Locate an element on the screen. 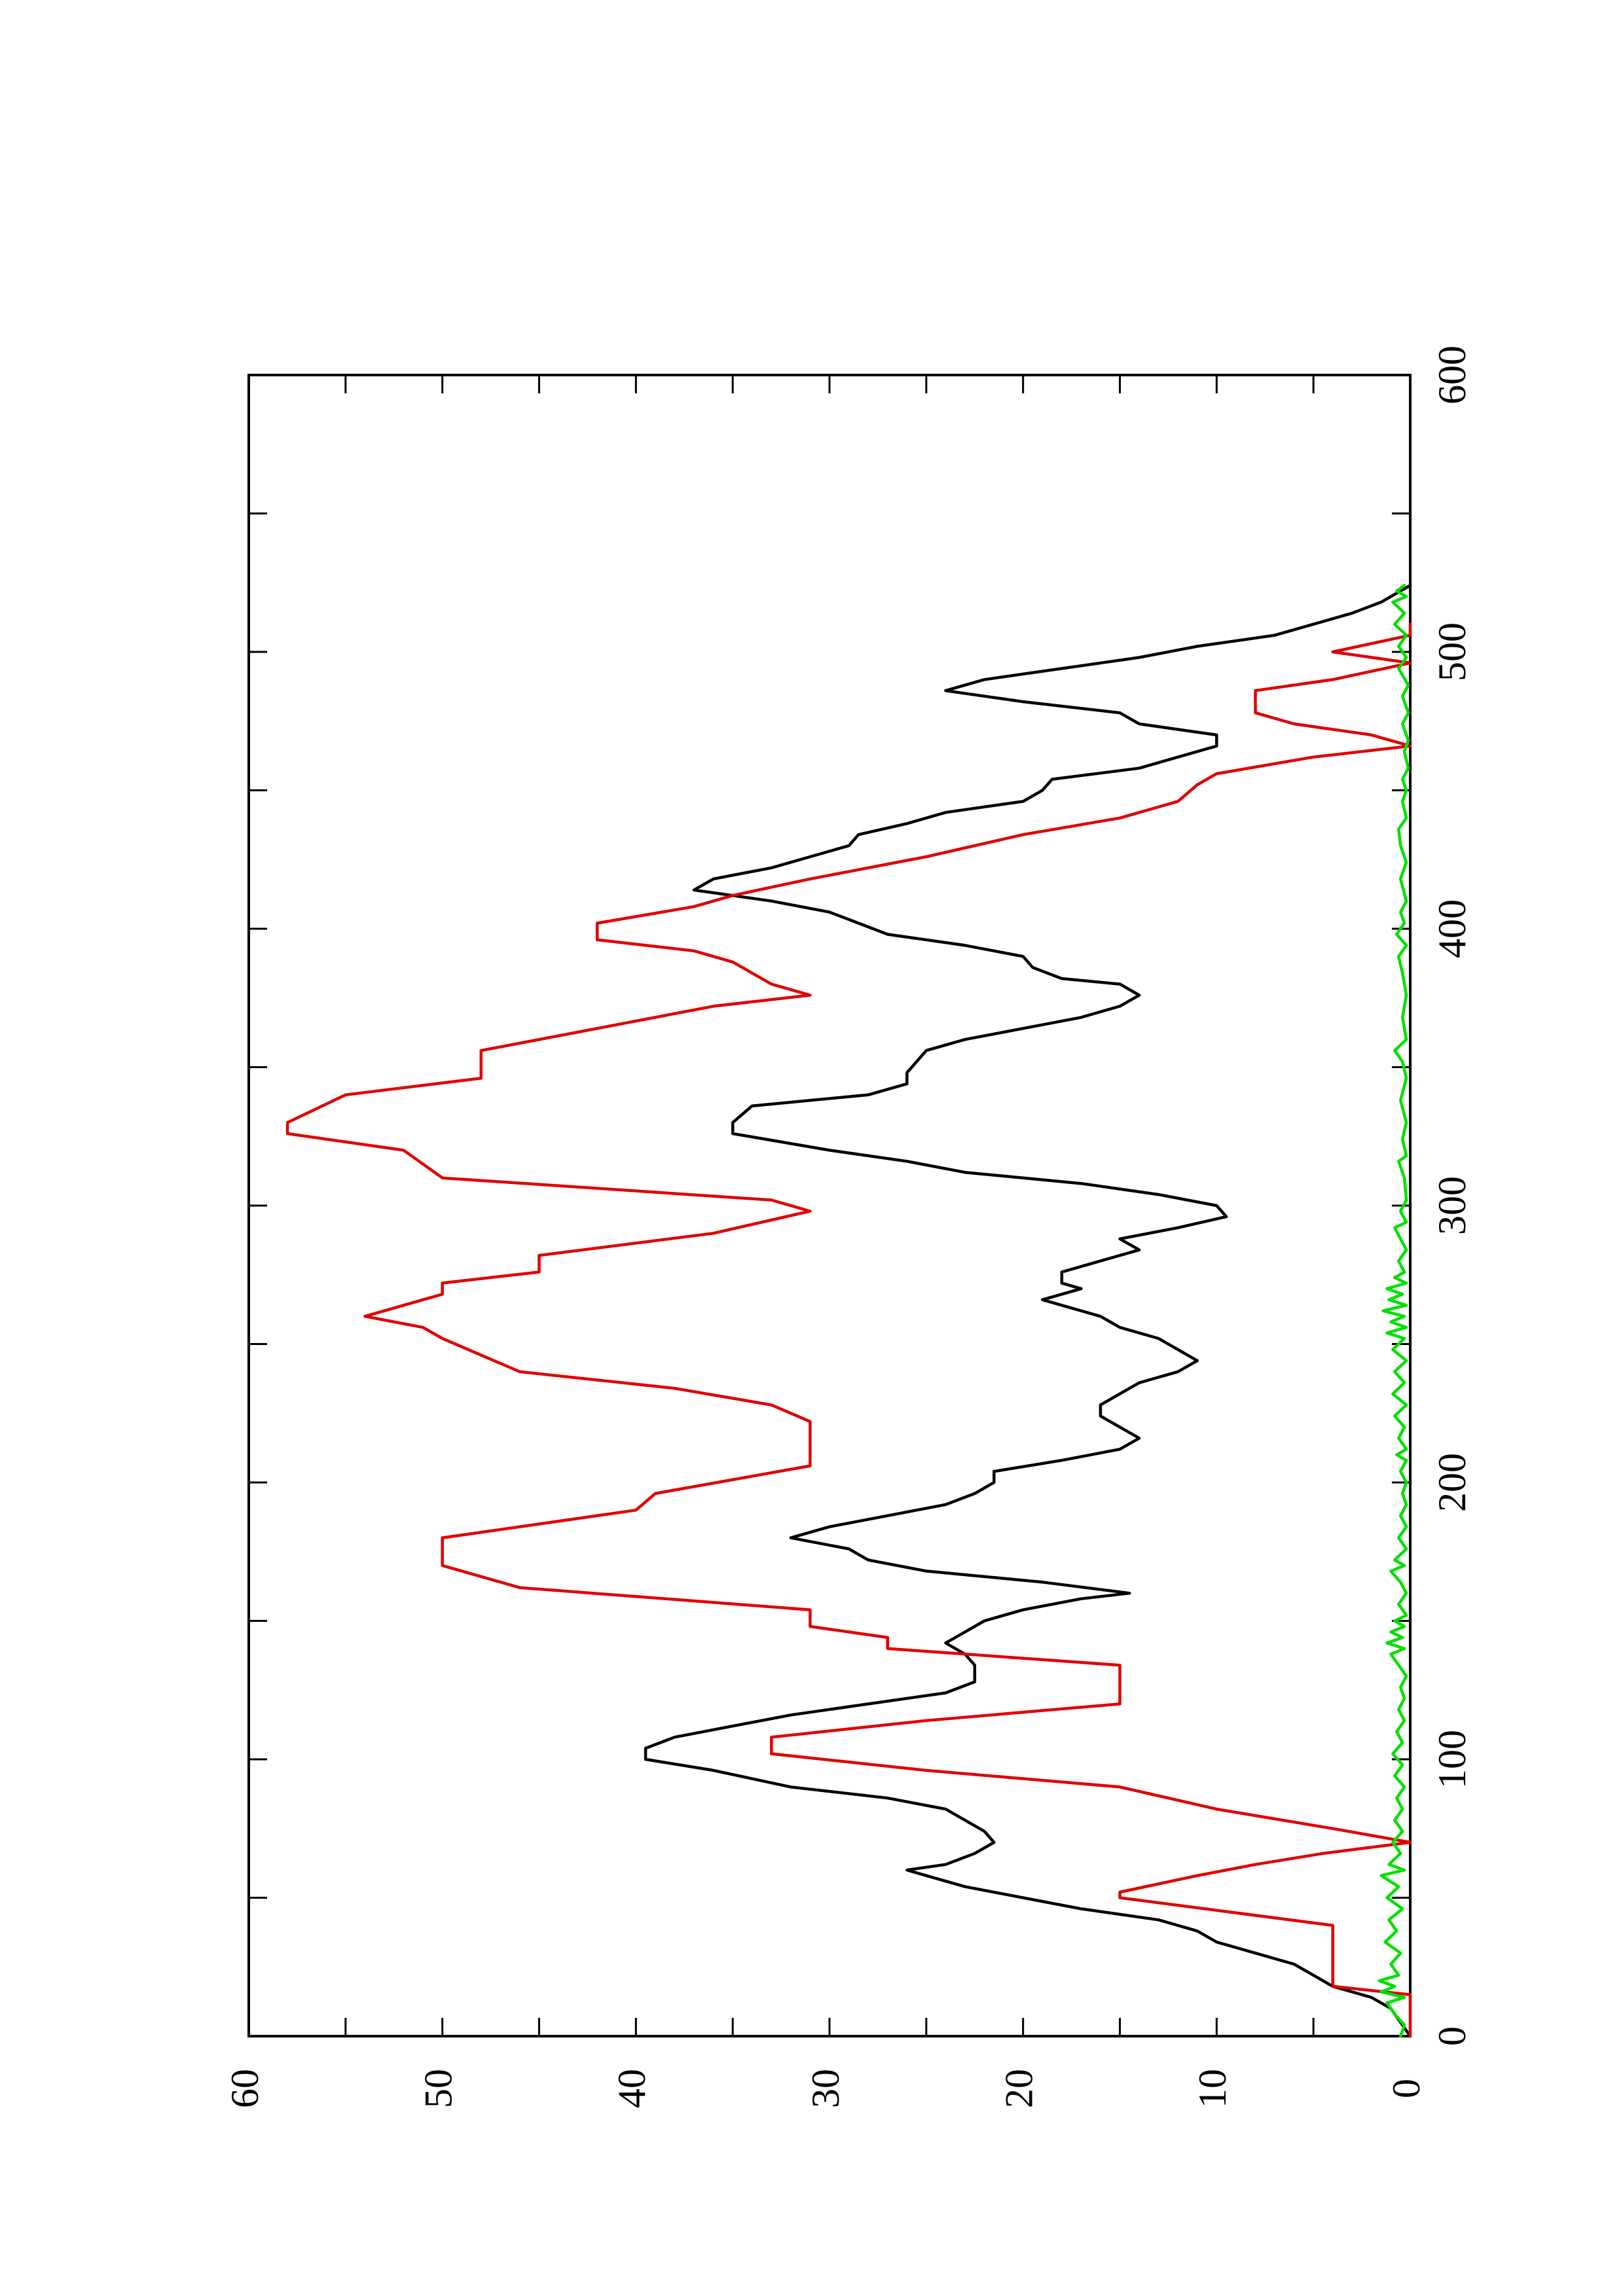  y-tick-label: 40 is located at coordinates (631, 2088).